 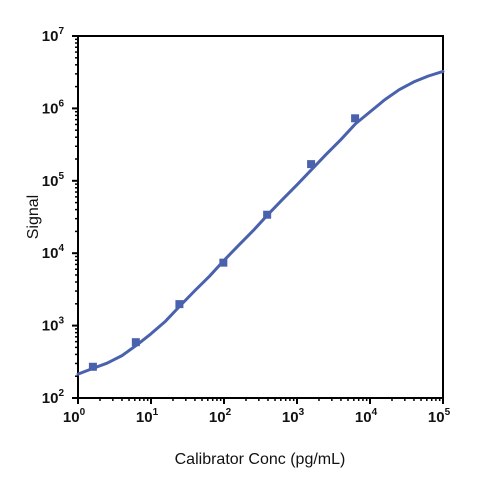 What do you see at coordinates (53, 35) in the screenshot?
I see `y-tick-label: 10⁷` at bounding box center [53, 35].